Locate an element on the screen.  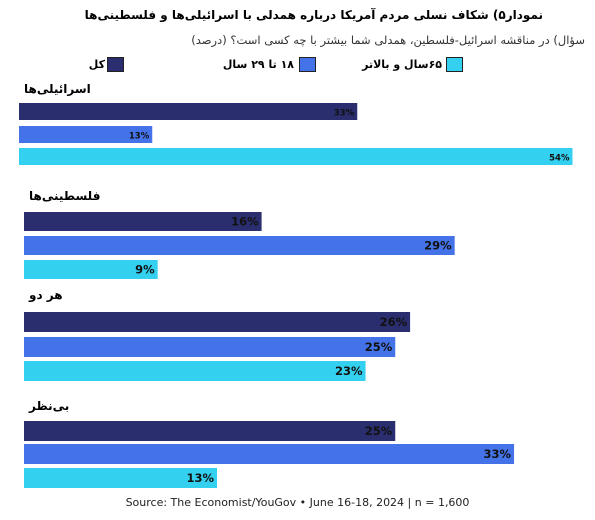
bar-both-total is located at coordinates (217, 322).